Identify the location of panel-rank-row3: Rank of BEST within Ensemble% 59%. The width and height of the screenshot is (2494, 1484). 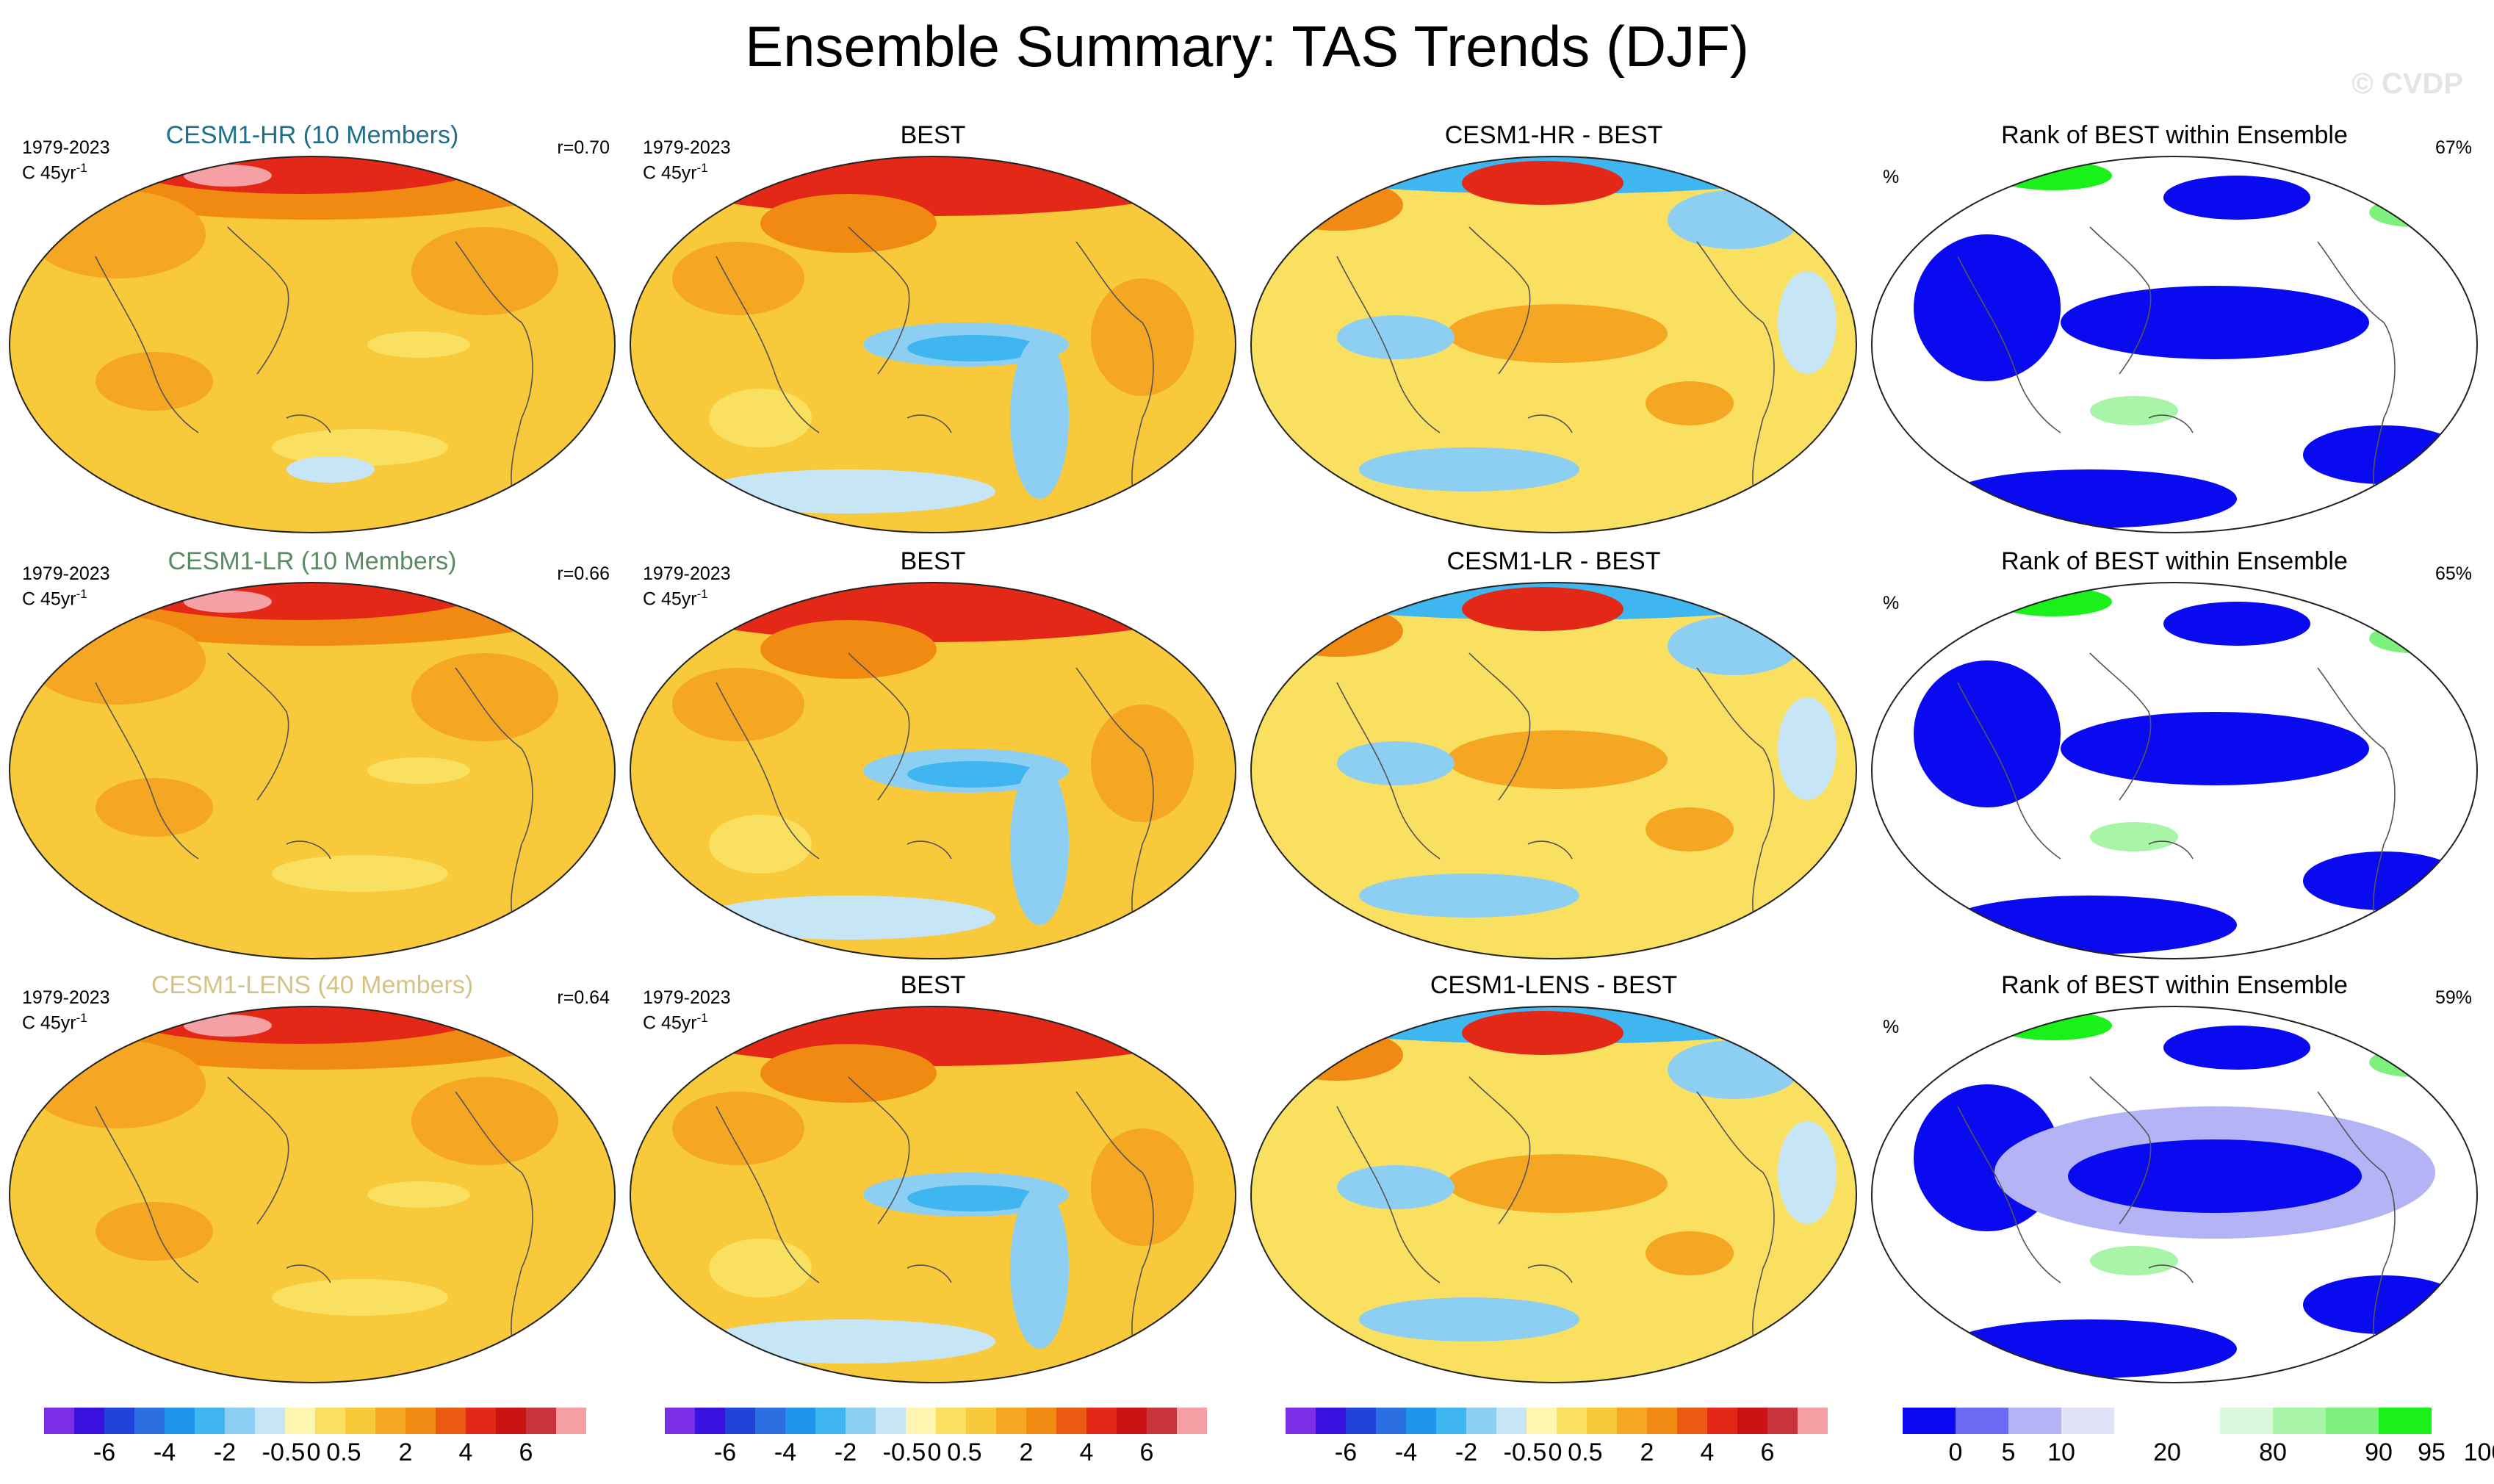
(2174, 1177).